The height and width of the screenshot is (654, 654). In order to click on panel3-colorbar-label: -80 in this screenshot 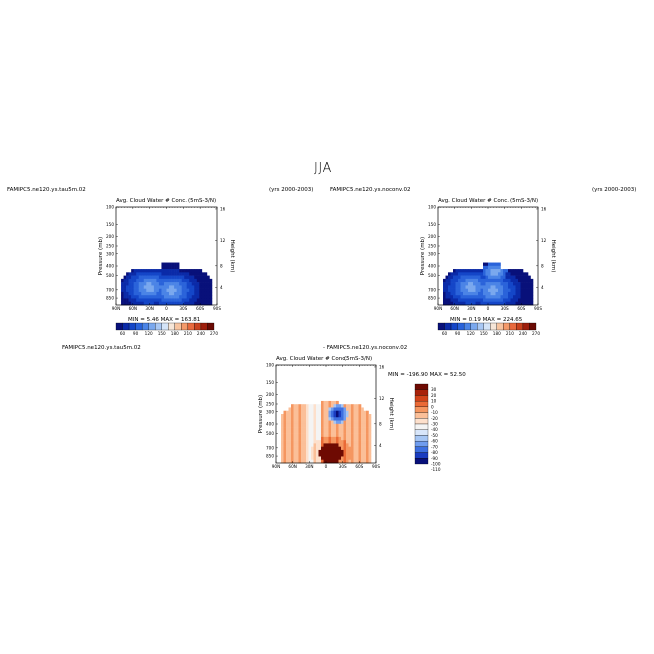, I will do `click(434, 452)`.